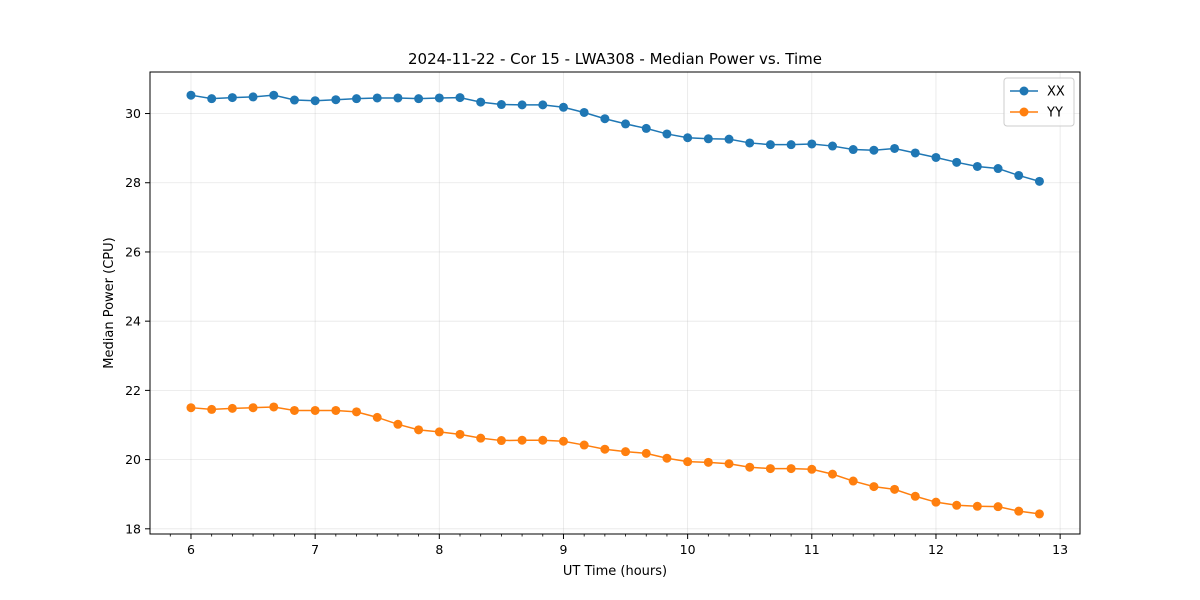 The height and width of the screenshot is (600, 1200). What do you see at coordinates (615, 138) in the screenshot?
I see `series-xx` at bounding box center [615, 138].